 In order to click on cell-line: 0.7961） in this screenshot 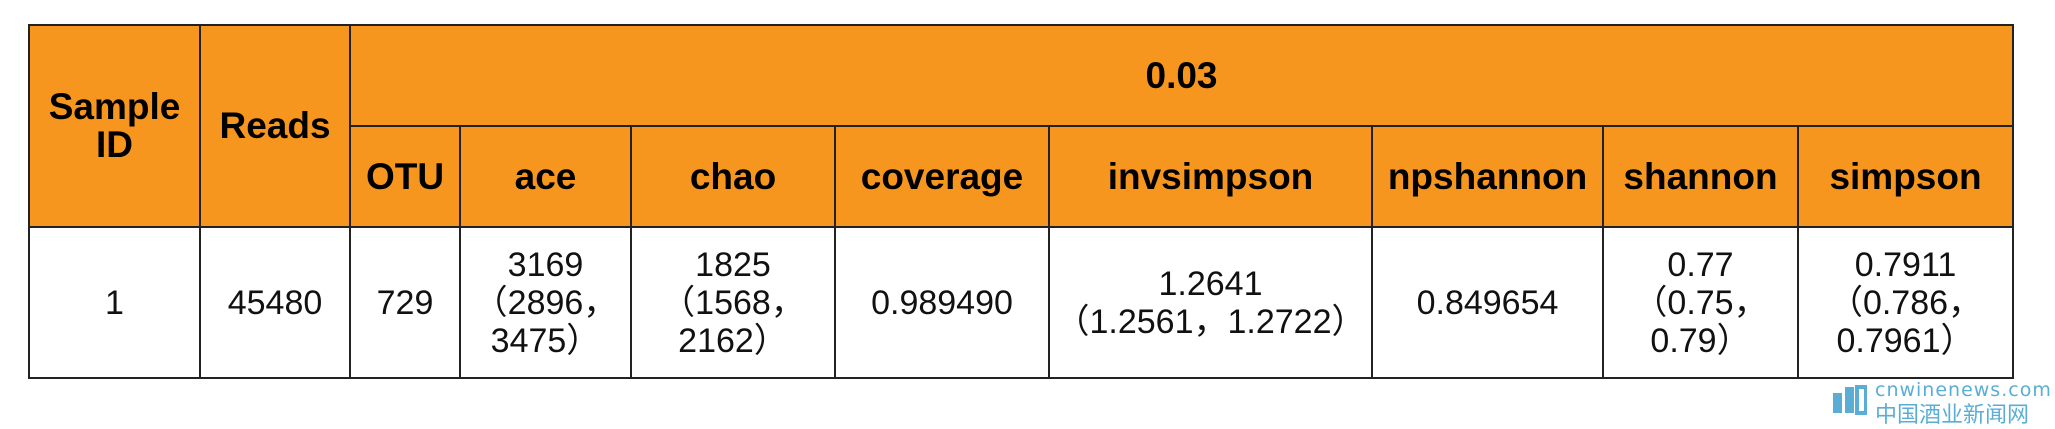, I will do `click(1905, 340)`.